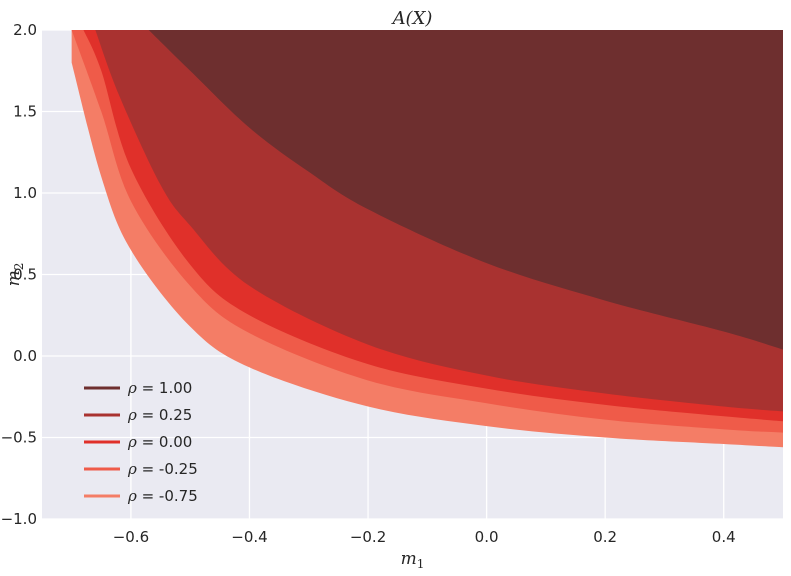  I want to click on y-tick-label: 0.0, so click(25, 356).